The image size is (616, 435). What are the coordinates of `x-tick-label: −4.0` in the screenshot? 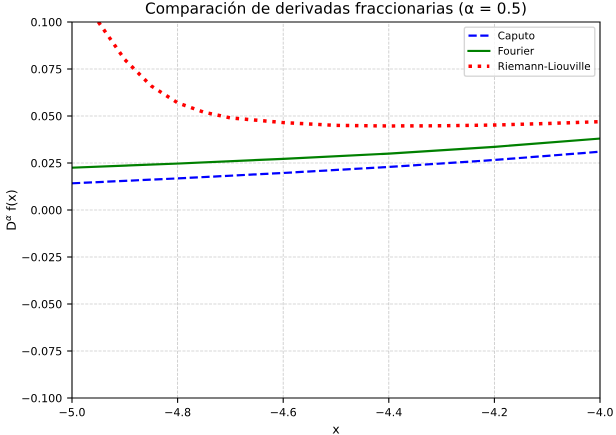 It's located at (600, 412).